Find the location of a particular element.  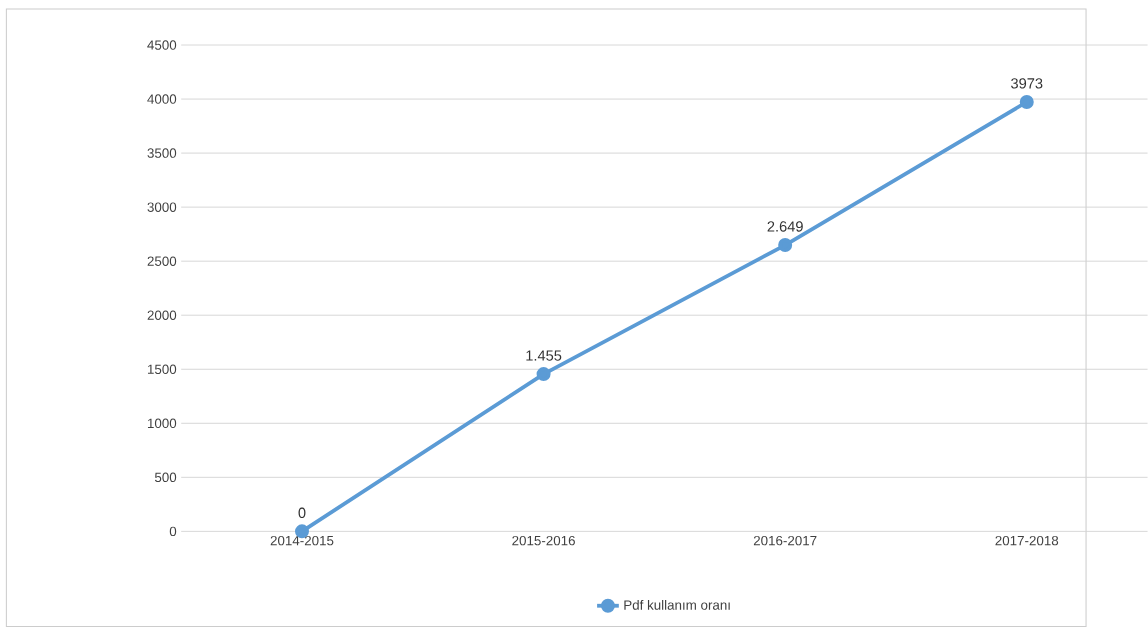

data-label: 1.455 is located at coordinates (544, 355).